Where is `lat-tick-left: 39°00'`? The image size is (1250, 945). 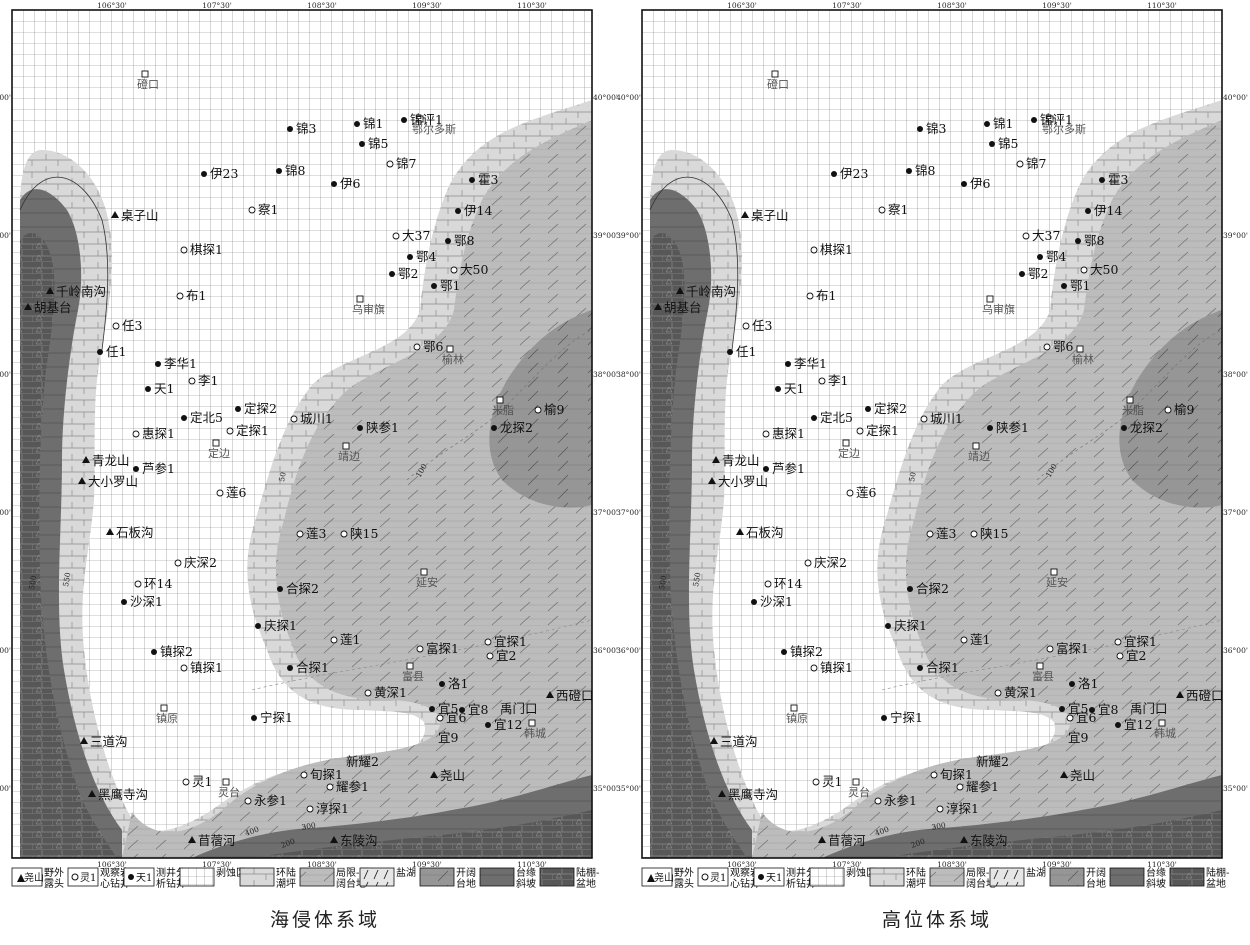
lat-tick-left: 39°00' is located at coordinates (5, 235).